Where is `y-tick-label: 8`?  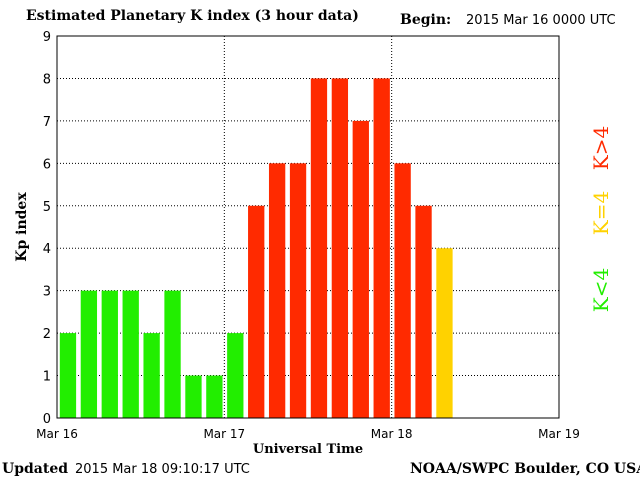
y-tick-label: 8 is located at coordinates (47, 79).